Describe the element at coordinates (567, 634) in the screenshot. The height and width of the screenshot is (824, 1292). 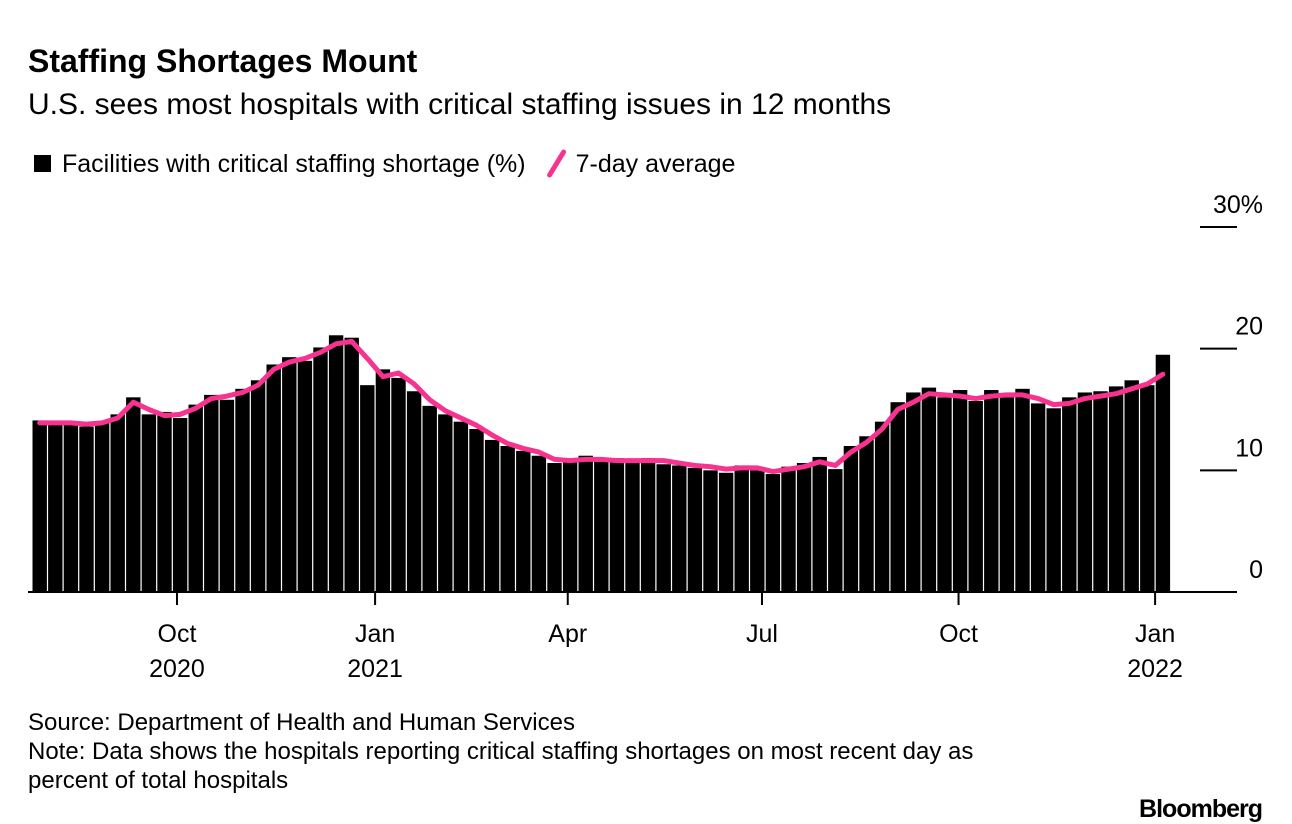
I see `x-tick-label: Apr` at that location.